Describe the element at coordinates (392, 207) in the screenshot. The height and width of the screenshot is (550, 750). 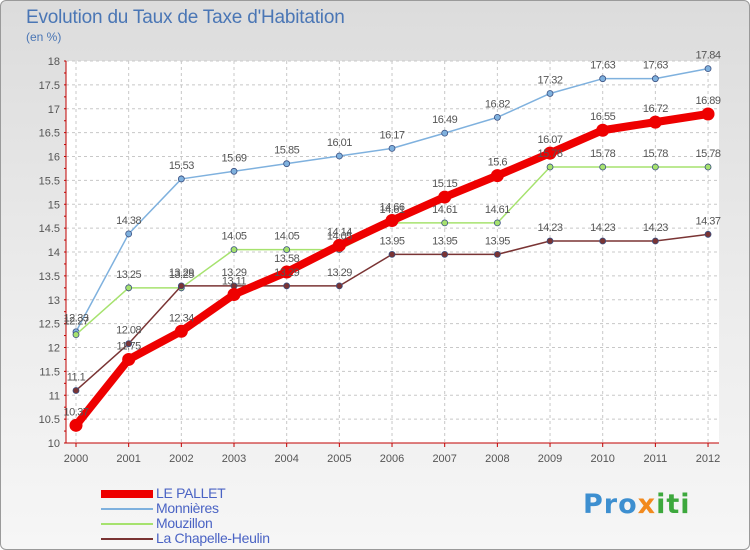
I see `data-label-le-pallet: 14.66` at that location.